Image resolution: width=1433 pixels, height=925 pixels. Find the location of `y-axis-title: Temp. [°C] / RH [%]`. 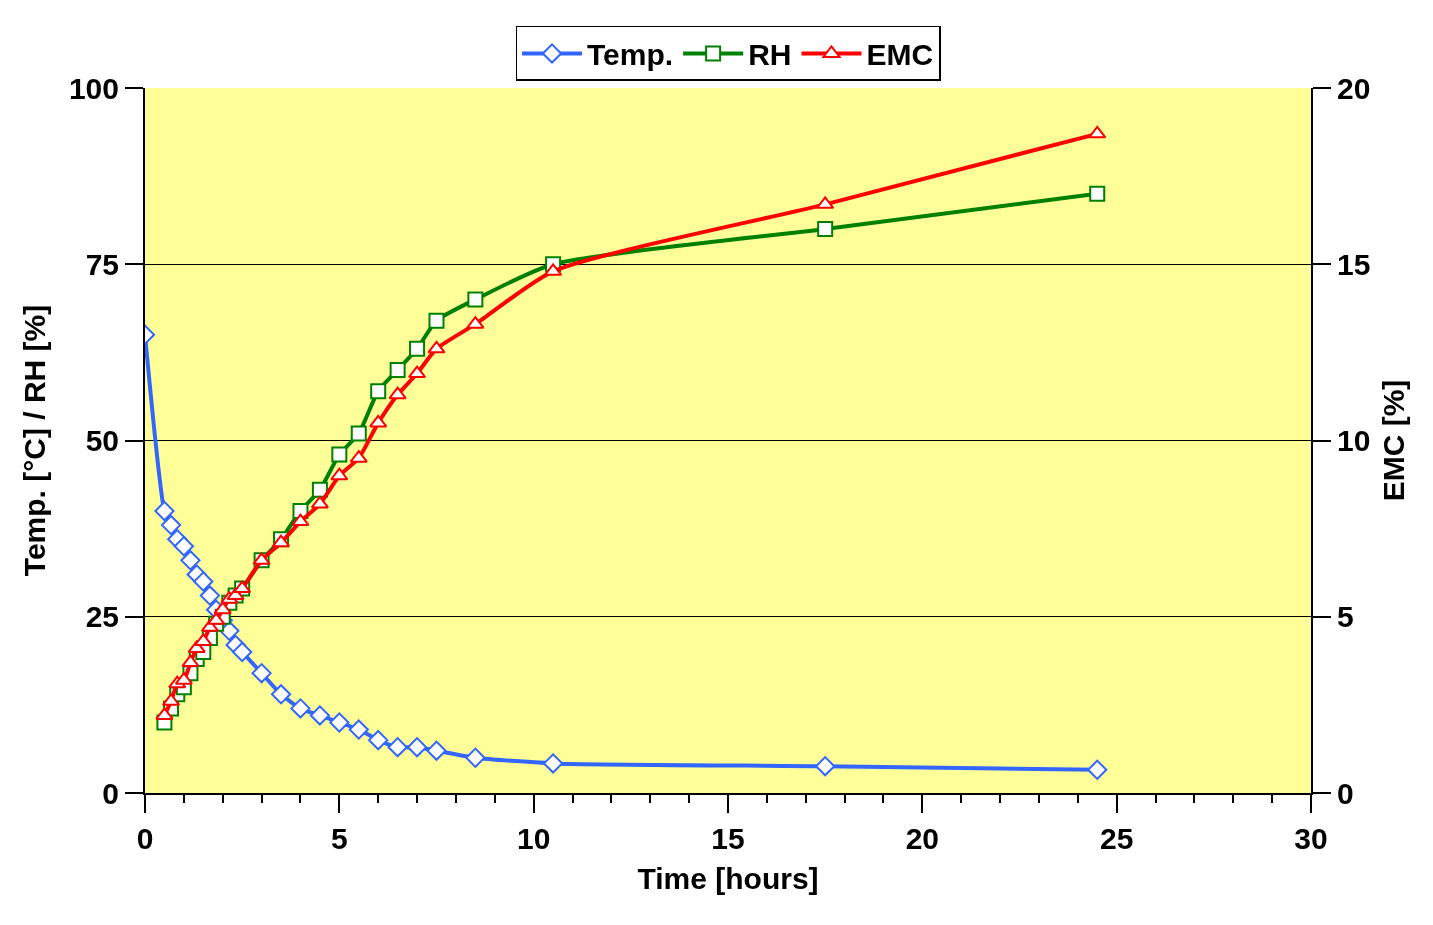

y-axis-title: Temp. [°C] / RH [%] is located at coordinates (35, 440).